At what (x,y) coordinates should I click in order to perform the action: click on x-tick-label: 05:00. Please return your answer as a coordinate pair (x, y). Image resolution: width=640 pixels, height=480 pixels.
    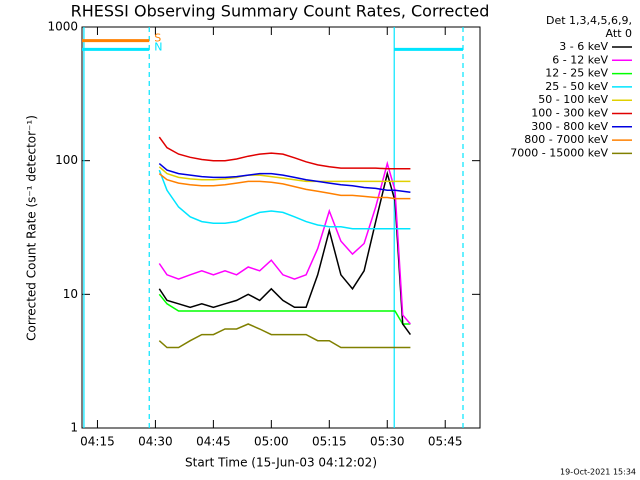
    Looking at the image, I should click on (271, 442).